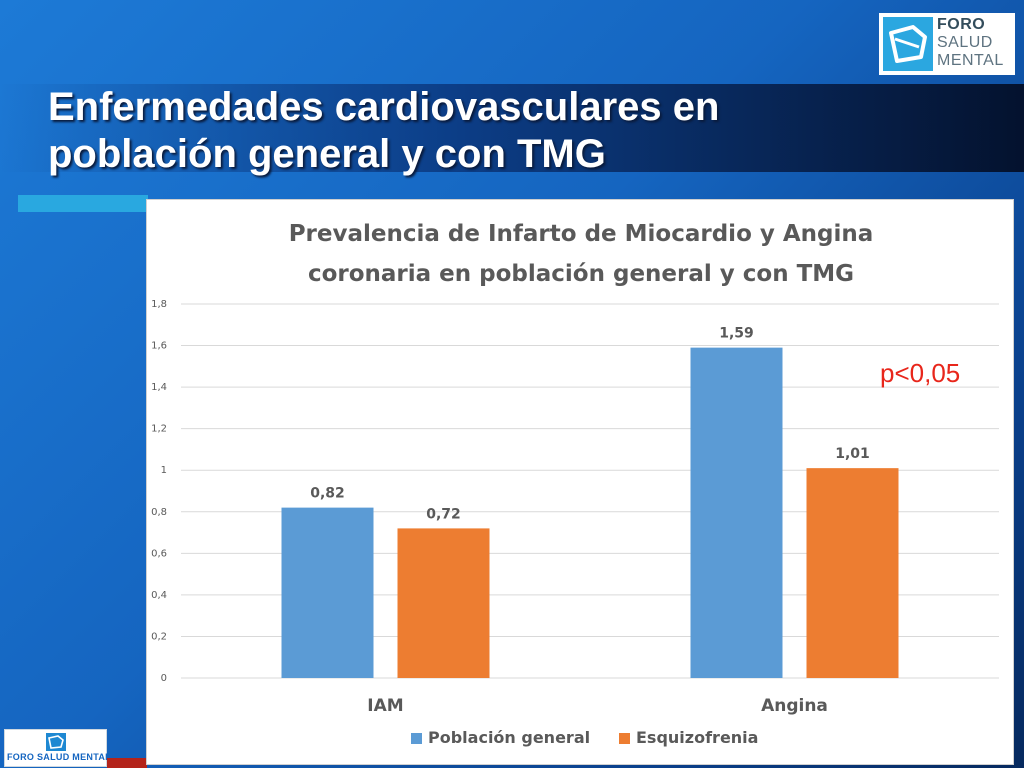 This screenshot has width=1024, height=768. What do you see at coordinates (443, 514) in the screenshot?
I see `data-label: 0,72` at bounding box center [443, 514].